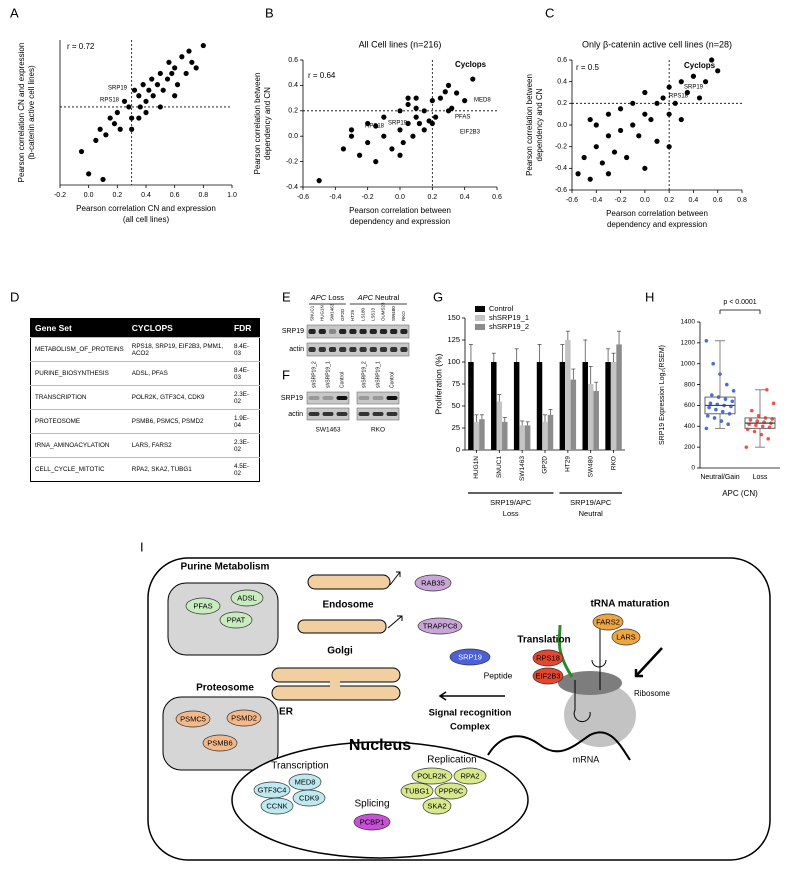 The height and width of the screenshot is (873, 800). Describe the element at coordinates (600, 715) in the screenshot. I see `ribosome-large` at that location.